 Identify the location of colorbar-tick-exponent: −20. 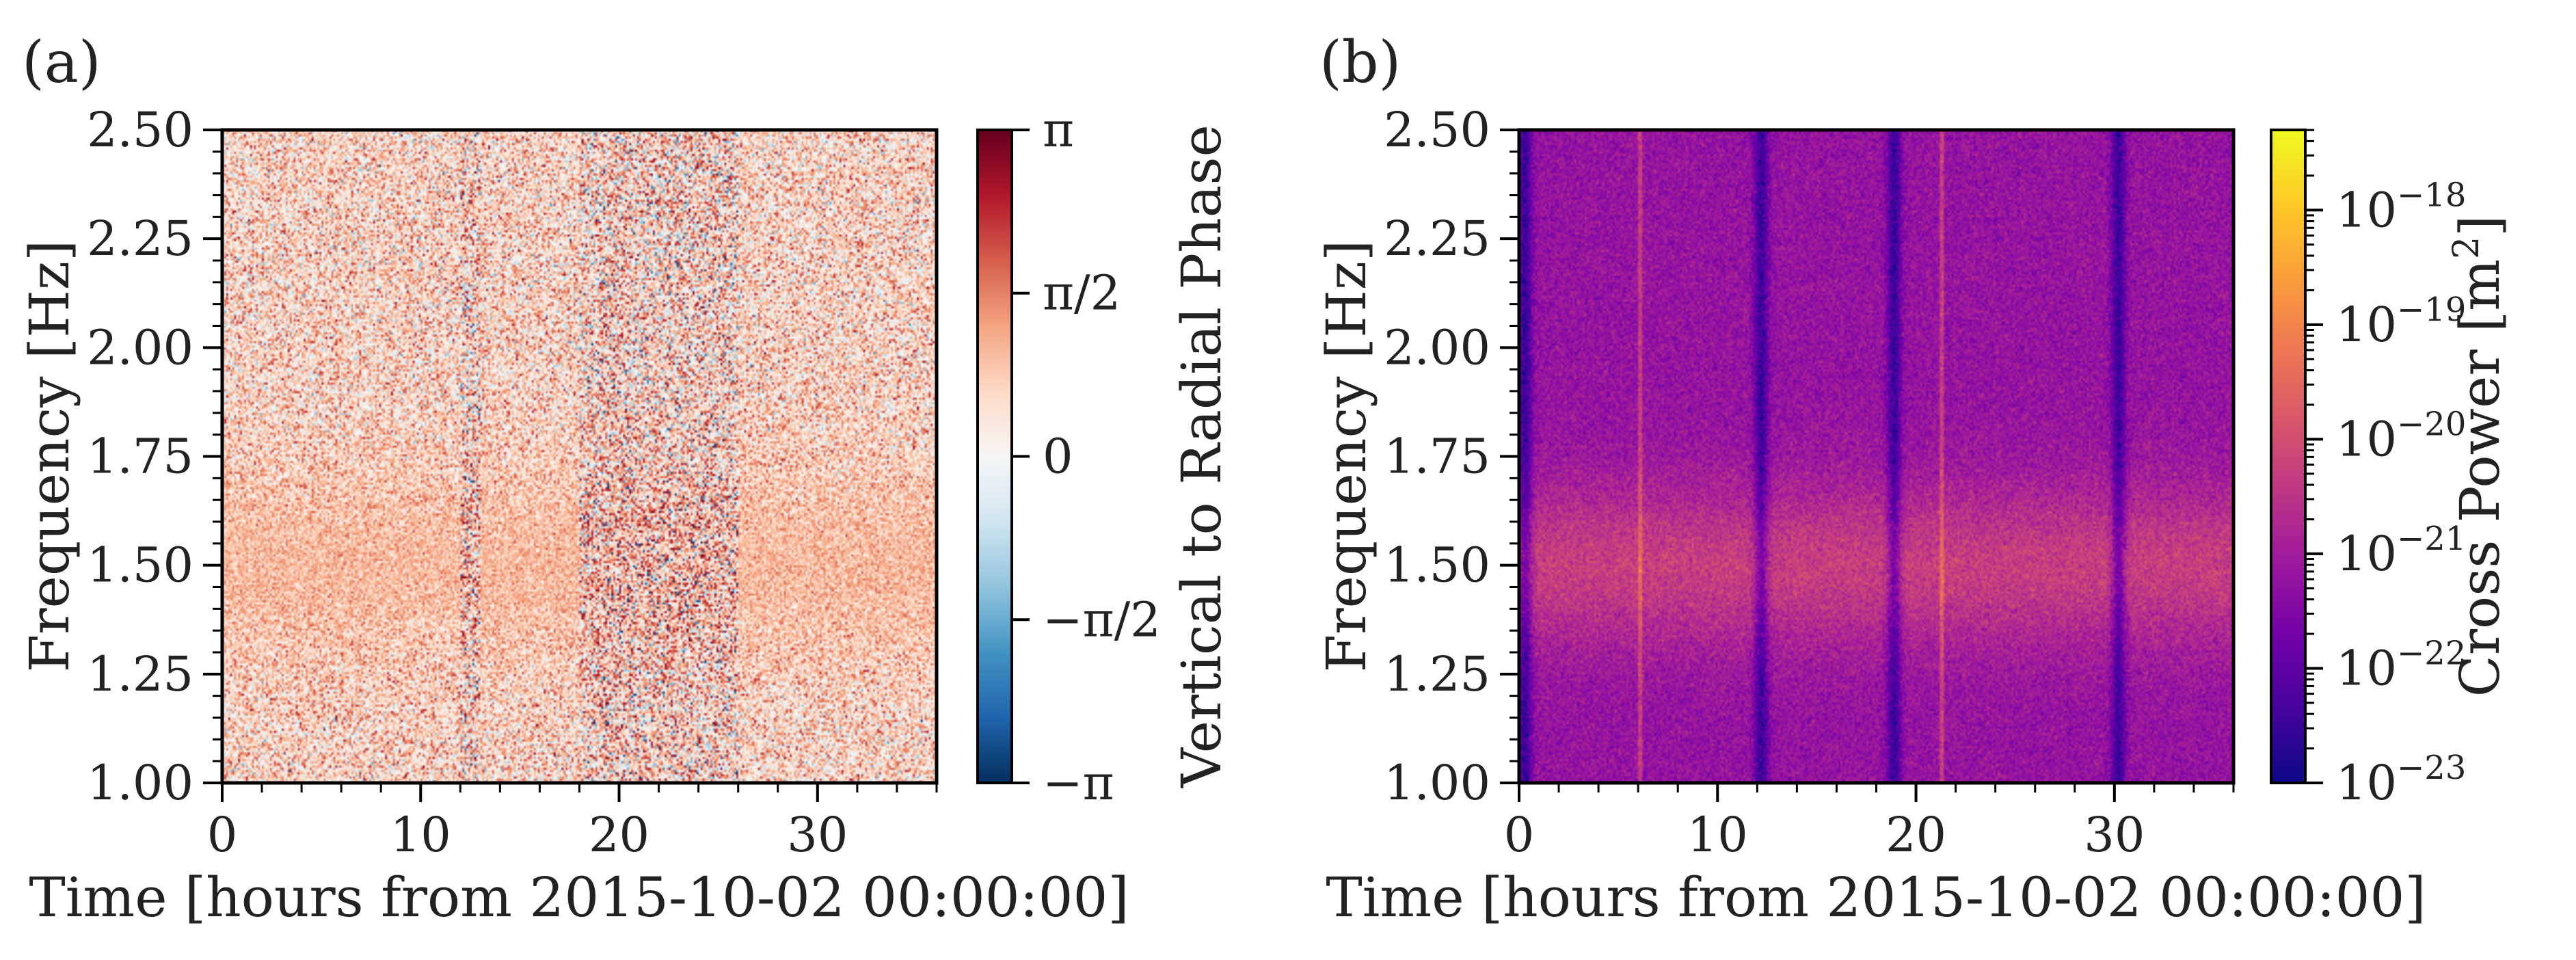
(2431, 424).